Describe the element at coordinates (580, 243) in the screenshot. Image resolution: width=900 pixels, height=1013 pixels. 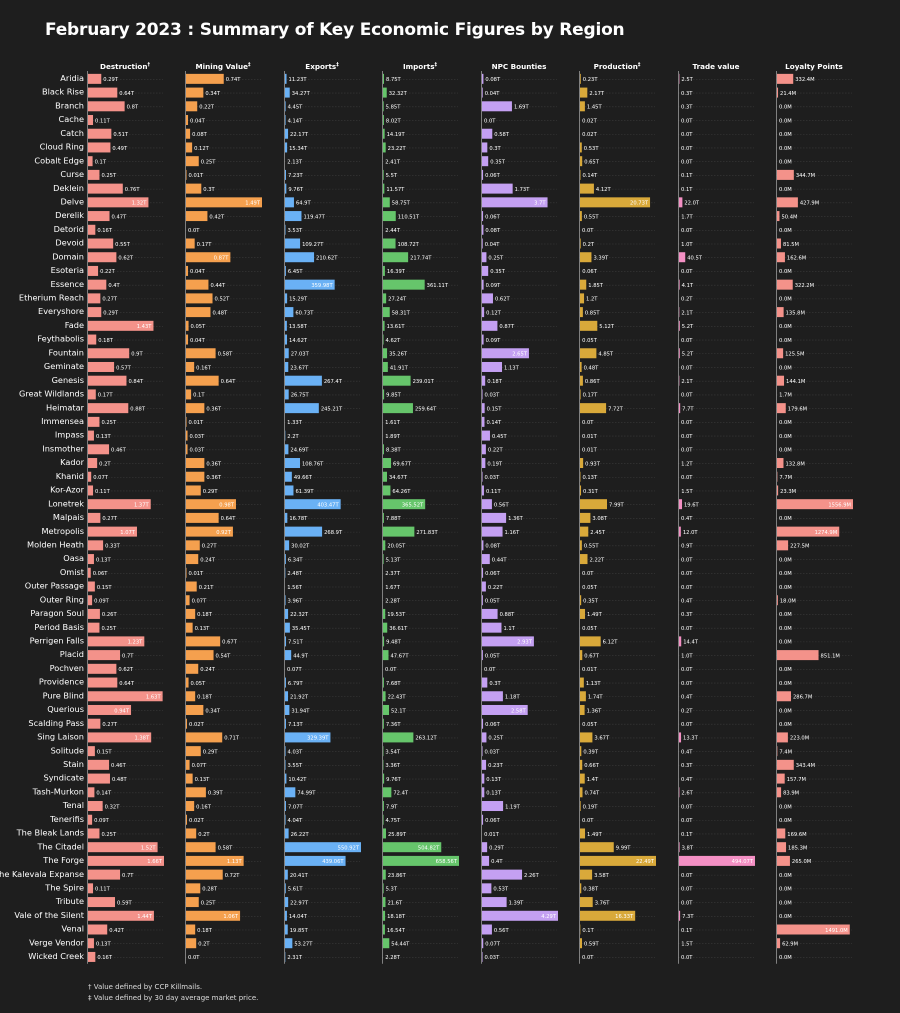
I see `bar-production-devoid` at that location.